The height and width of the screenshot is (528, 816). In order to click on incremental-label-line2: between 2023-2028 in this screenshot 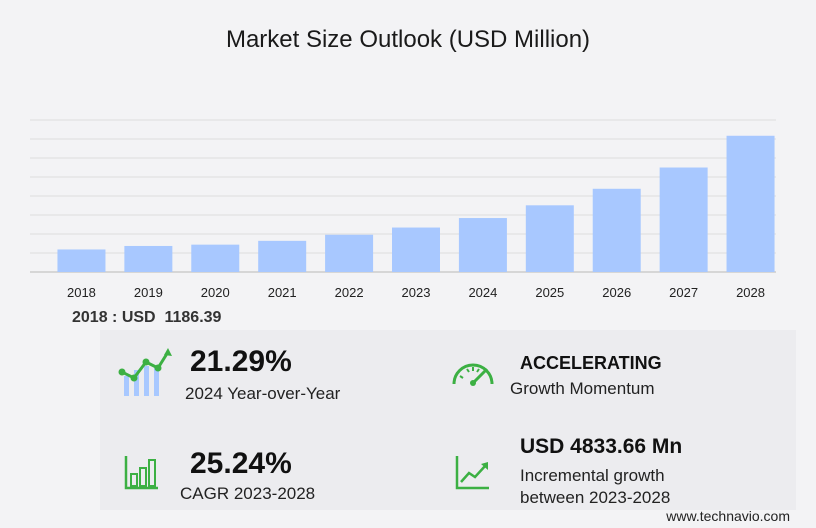, I will do `click(595, 497)`.